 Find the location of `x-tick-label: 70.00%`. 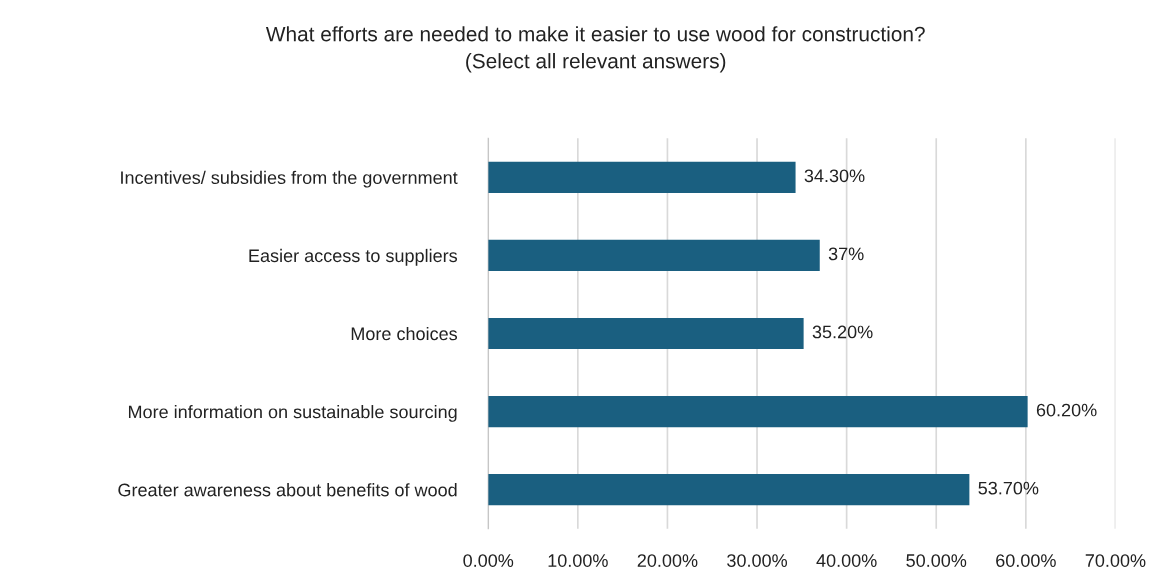

x-tick-label: 70.00% is located at coordinates (1115, 560).